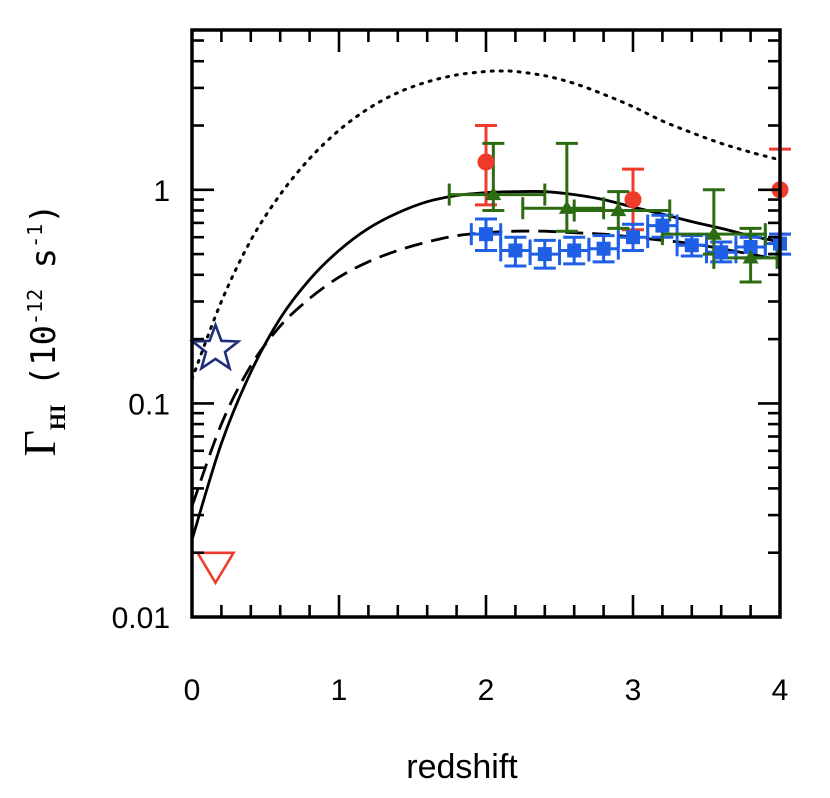 The width and height of the screenshot is (830, 798). I want to click on y-axis-label: ΓHI (10-12 s-1), so click(42, 329).